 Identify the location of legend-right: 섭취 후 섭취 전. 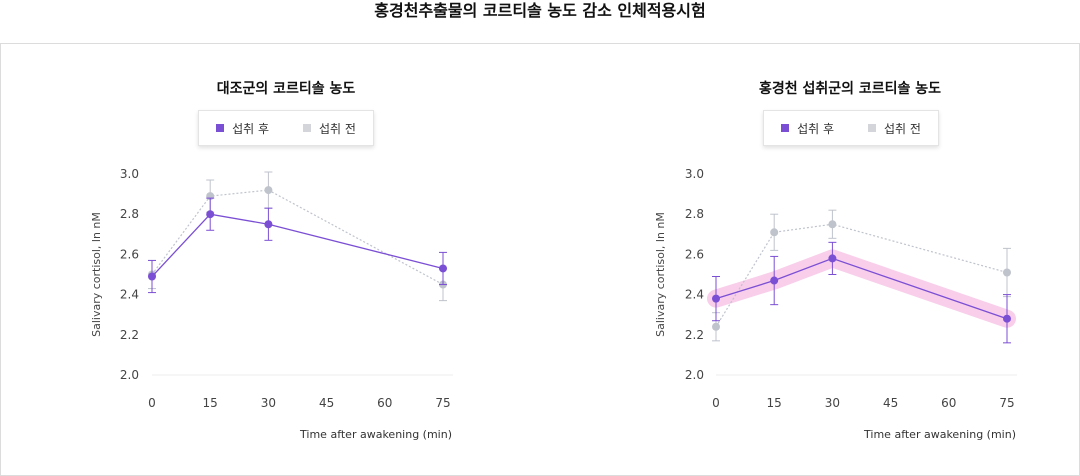
(851, 128).